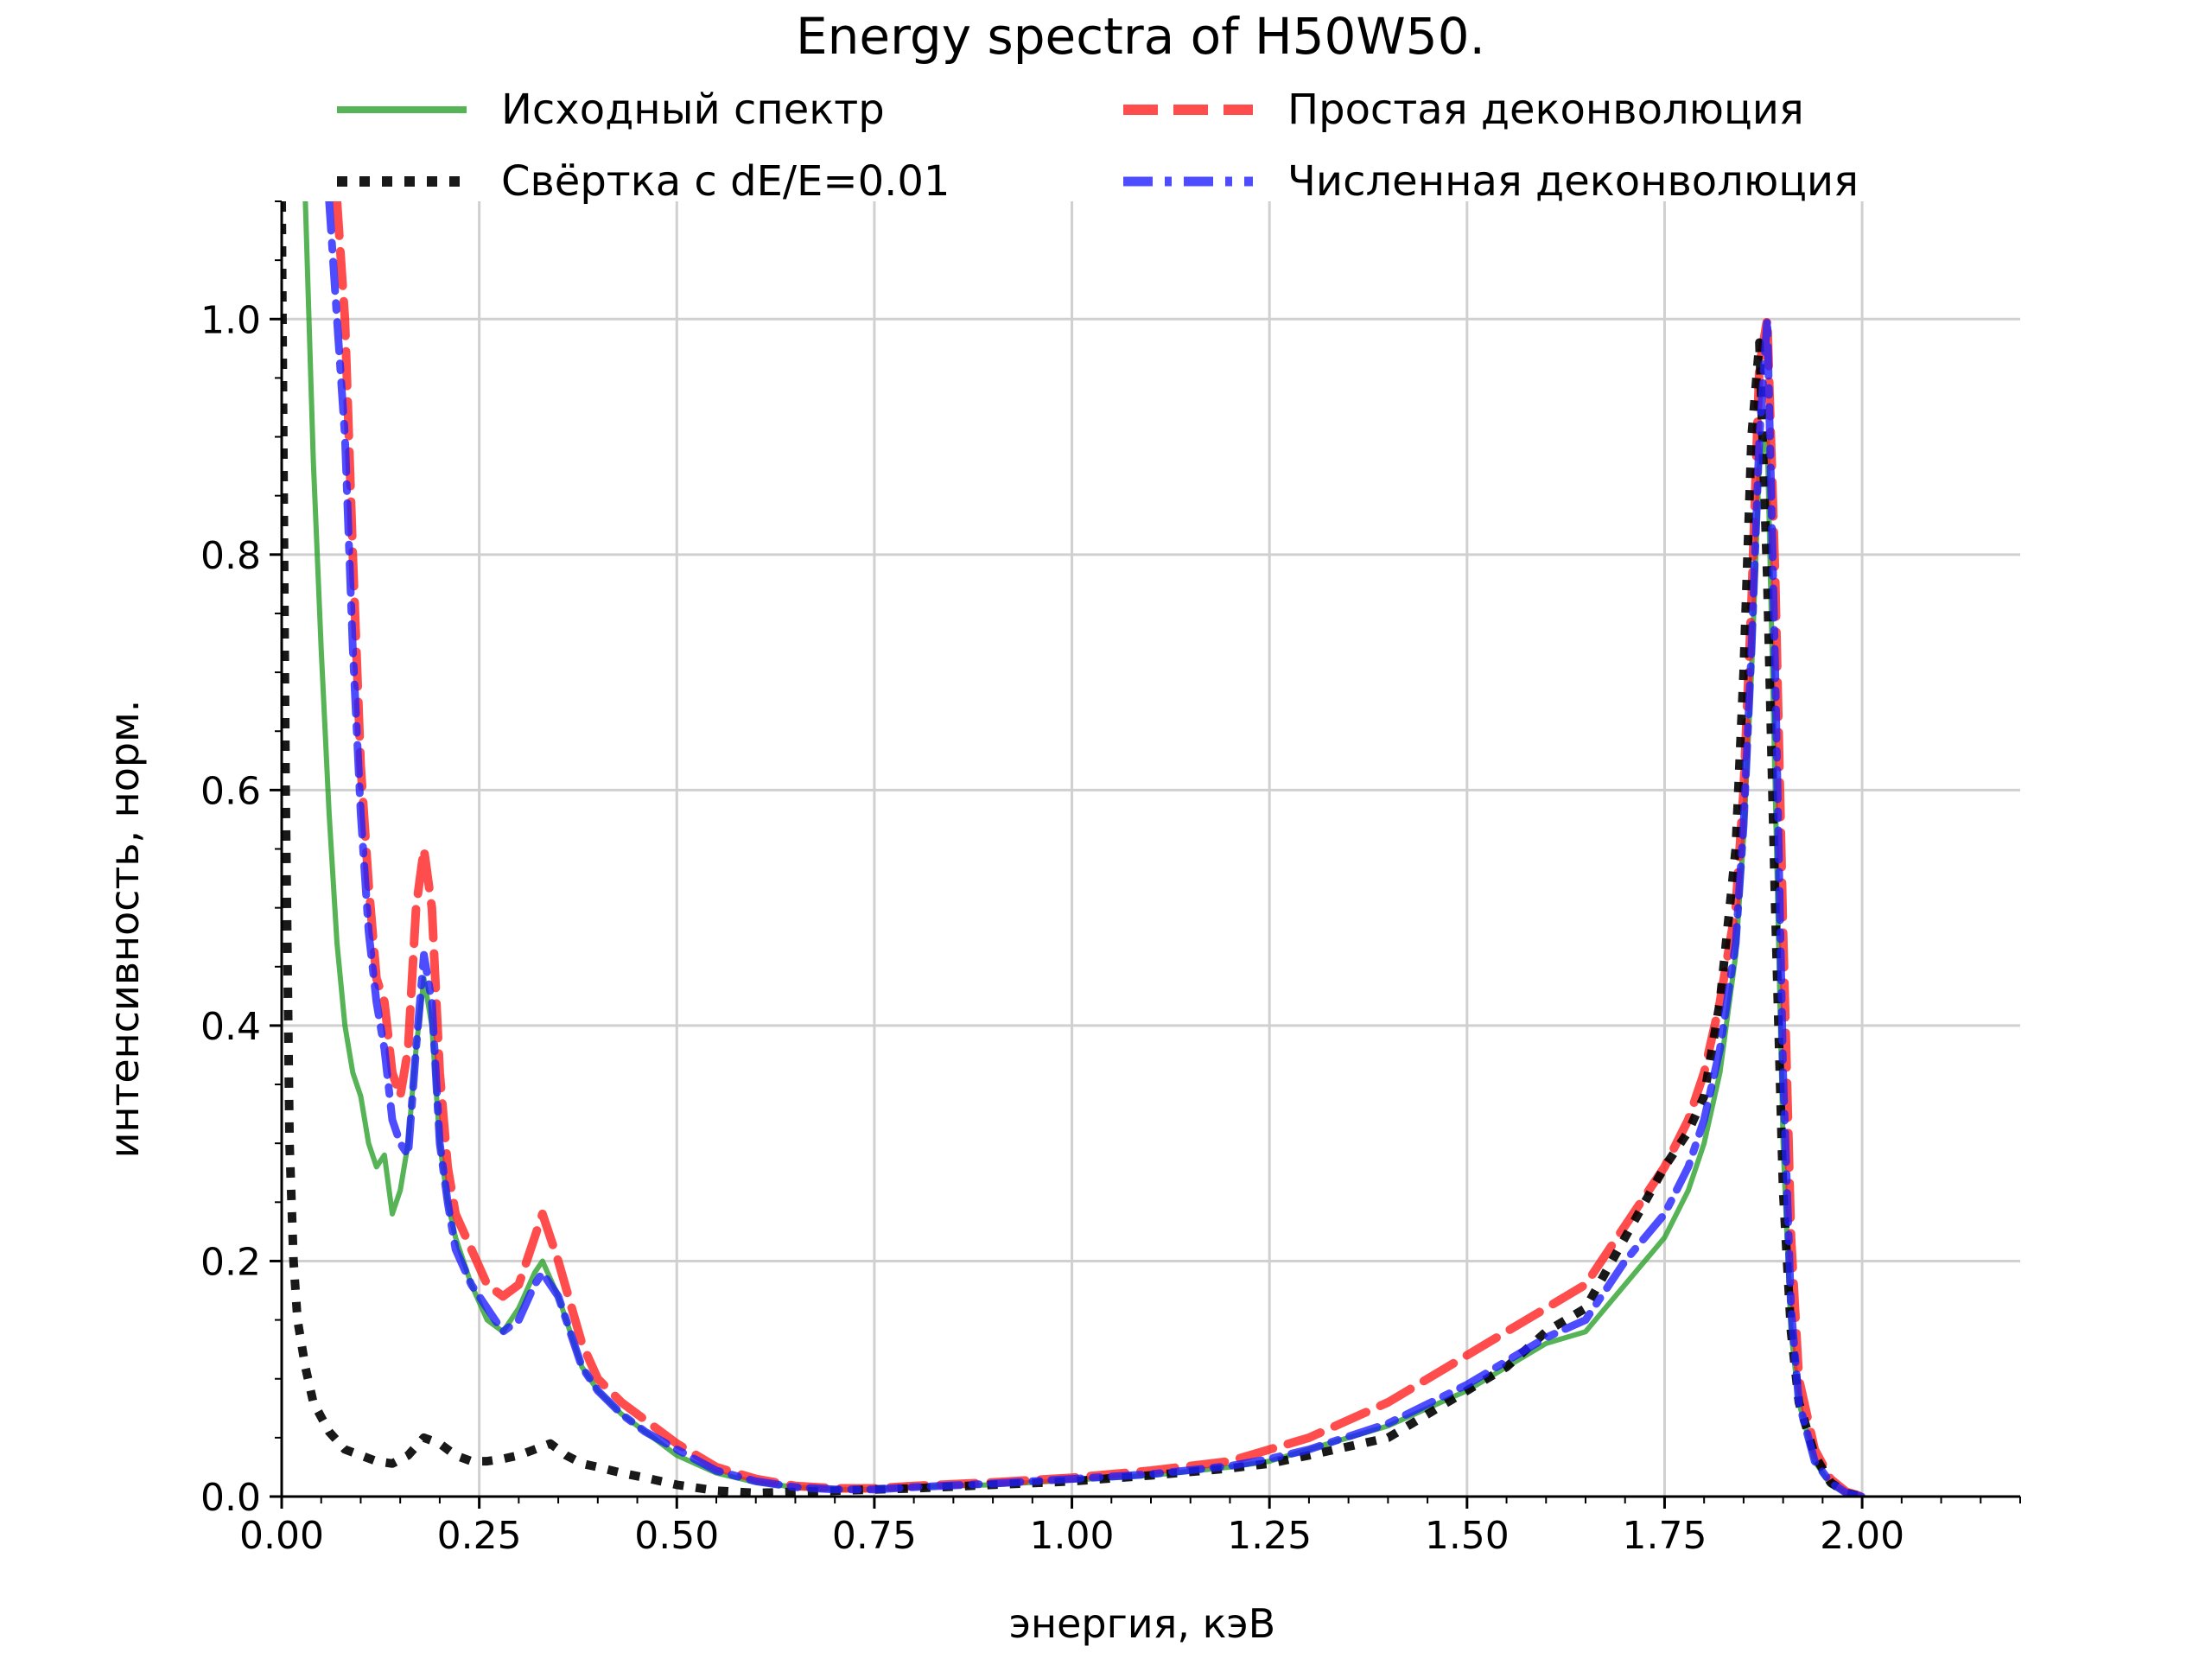  I want to click on legend-label: Исходный спектр, so click(693, 110).